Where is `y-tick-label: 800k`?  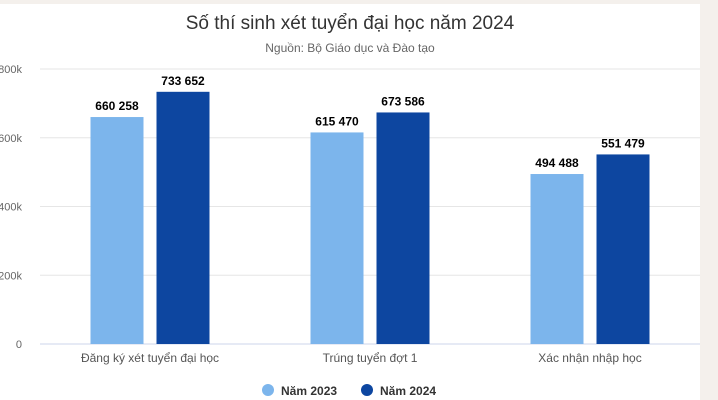 y-tick-label: 800k is located at coordinates (11, 70).